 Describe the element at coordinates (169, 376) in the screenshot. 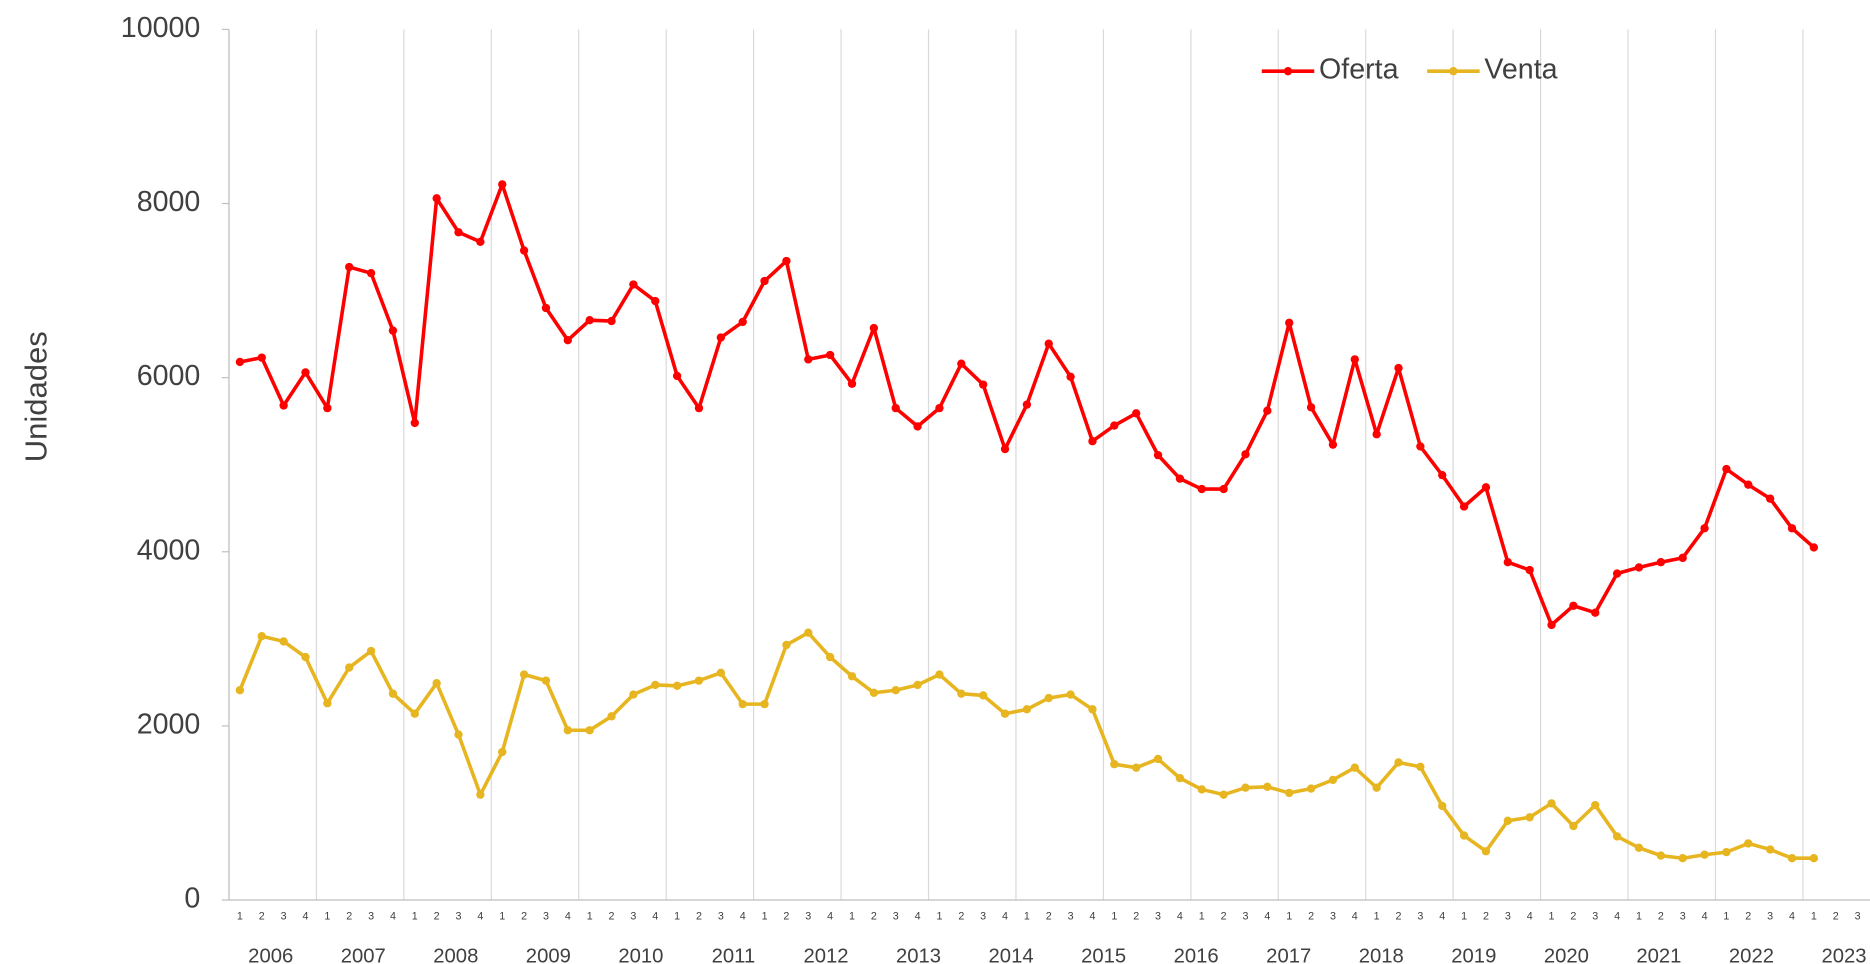

I see `y-tick-label: 6000` at that location.